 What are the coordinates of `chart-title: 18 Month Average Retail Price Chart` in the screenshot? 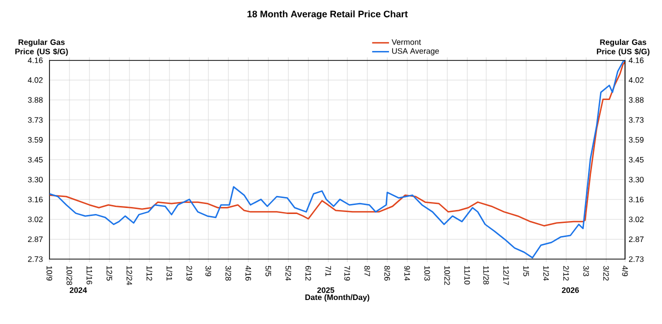 It's located at (328, 15).